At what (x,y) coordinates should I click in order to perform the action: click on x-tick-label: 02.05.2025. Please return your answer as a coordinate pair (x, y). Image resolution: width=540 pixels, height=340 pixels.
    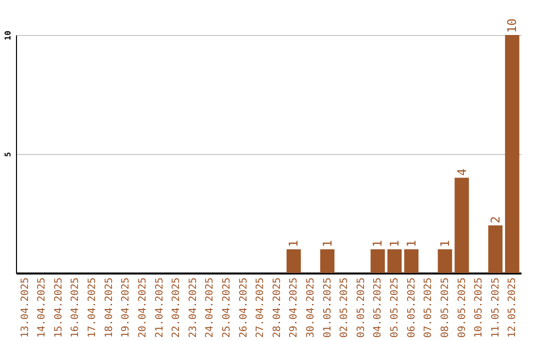
    Looking at the image, I should click on (344, 308).